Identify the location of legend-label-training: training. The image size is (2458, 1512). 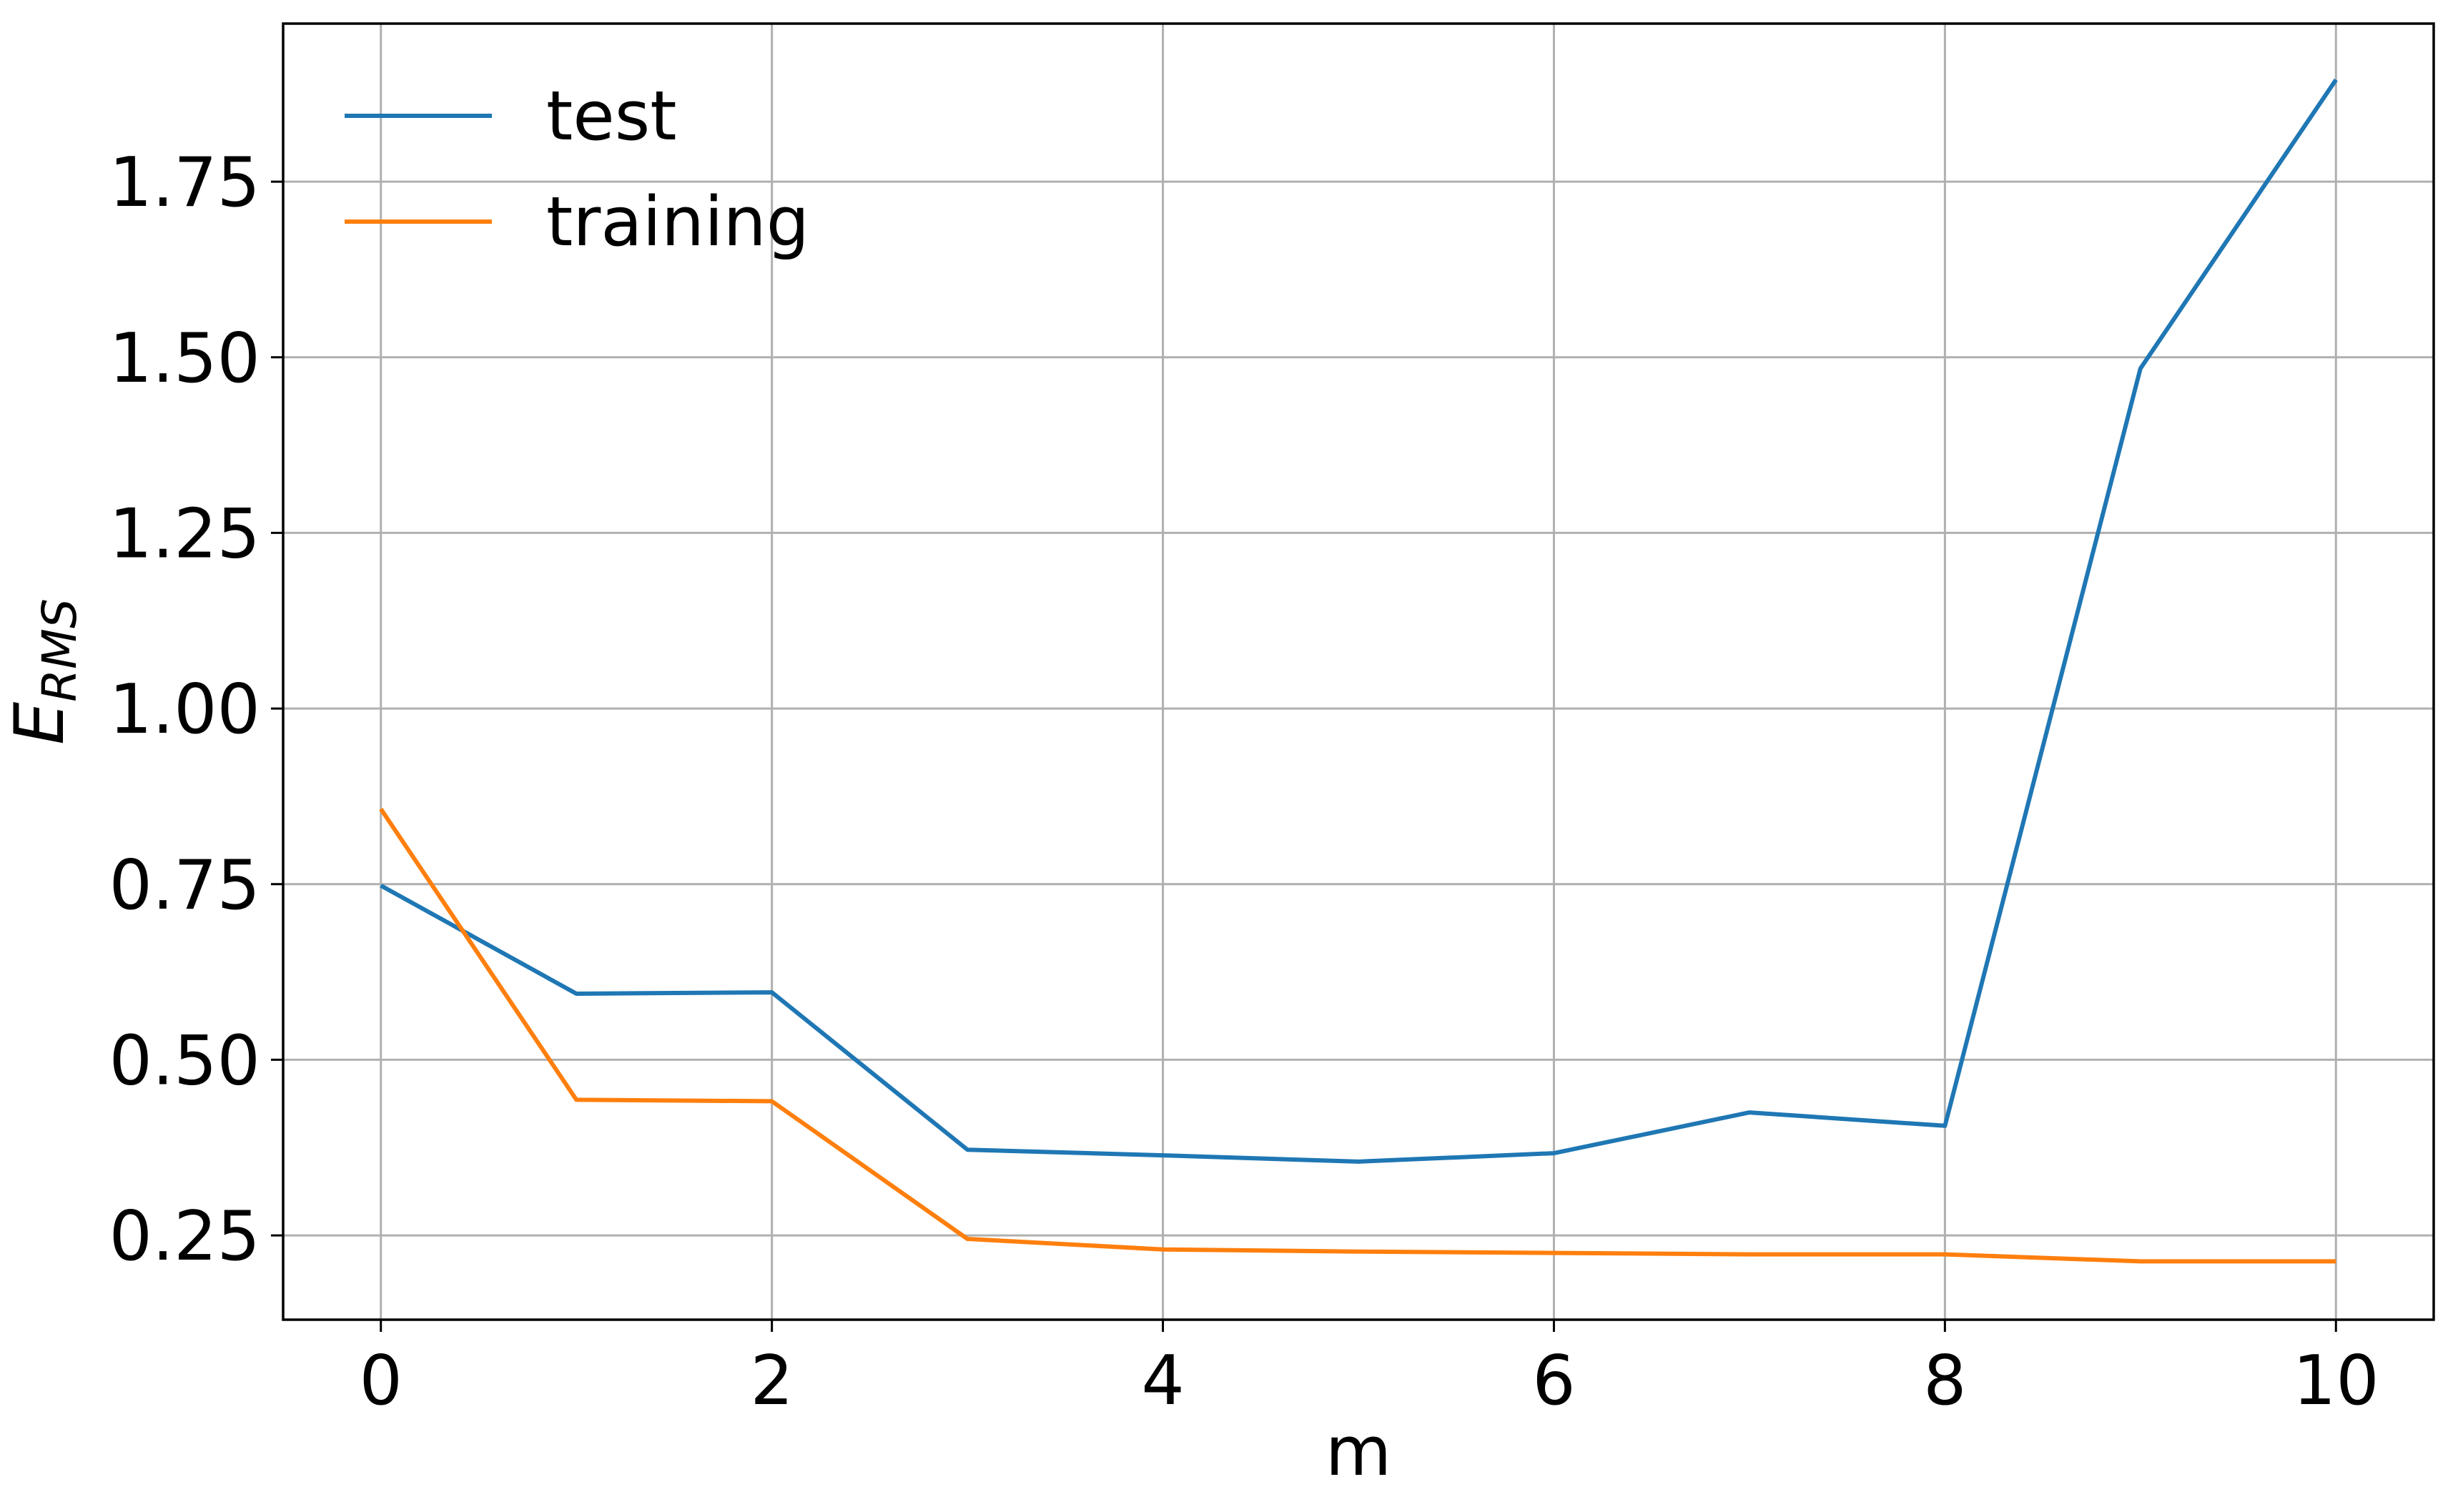
(677, 222).